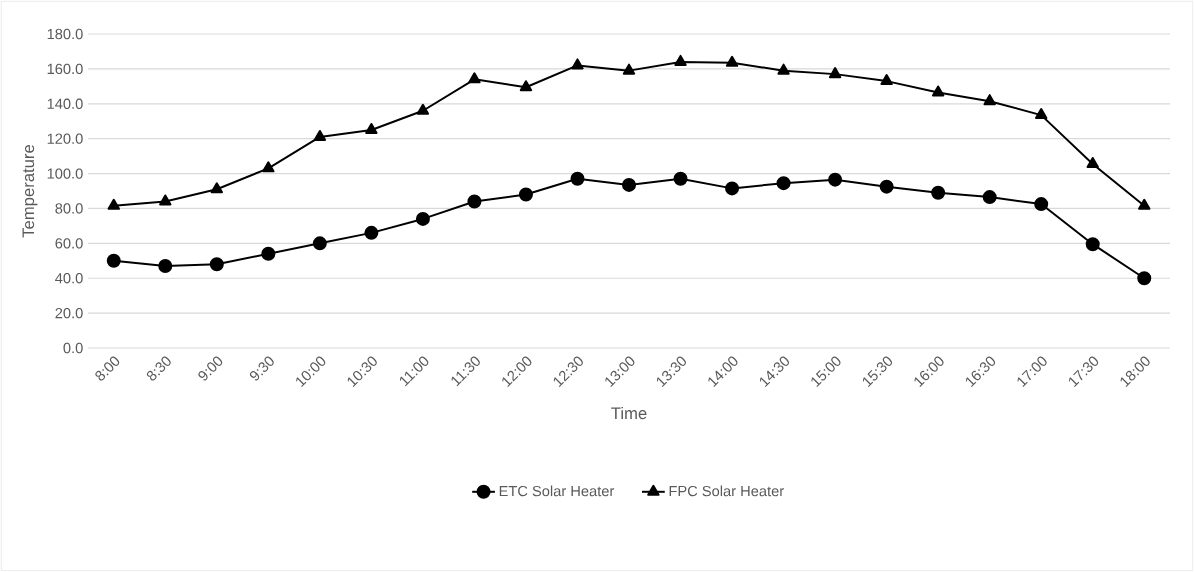  I want to click on y-tick-label: 60.0, so click(69, 243).